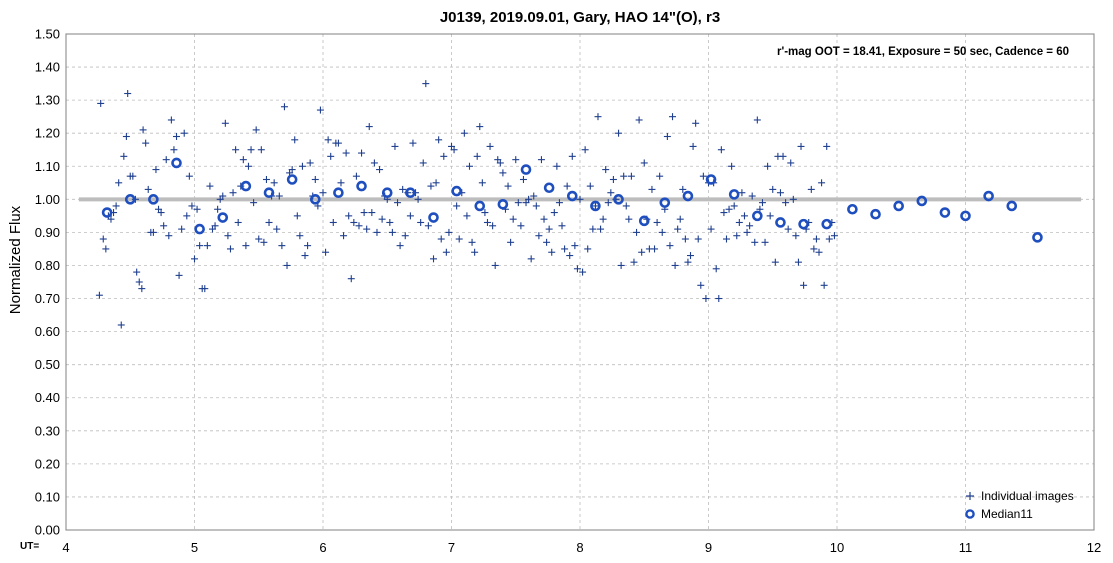 The height and width of the screenshot is (563, 1113). Describe the element at coordinates (65, 547) in the screenshot. I see `x-tick-label: 4` at that location.